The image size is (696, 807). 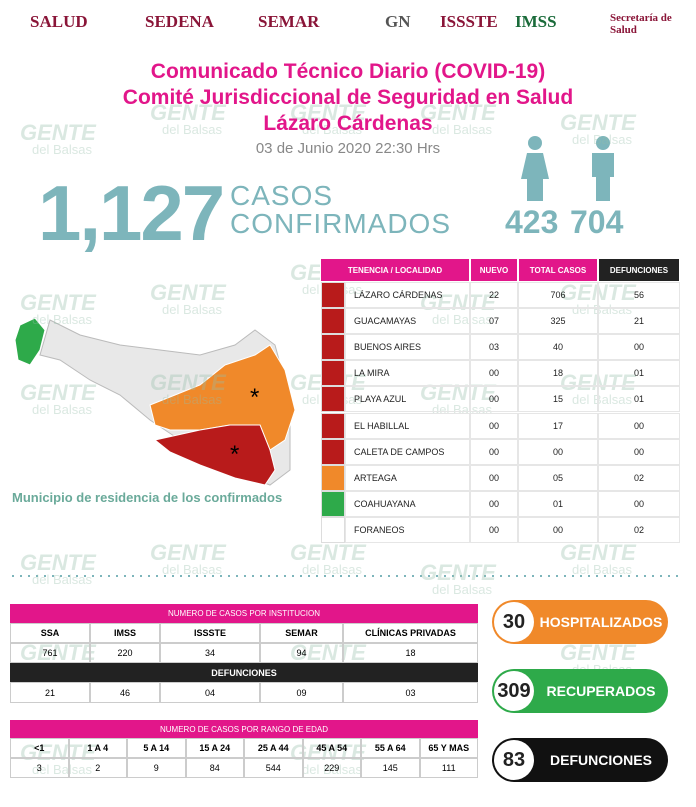 What do you see at coordinates (289, 21) in the screenshot?
I see `logo: SEMAR` at bounding box center [289, 21].